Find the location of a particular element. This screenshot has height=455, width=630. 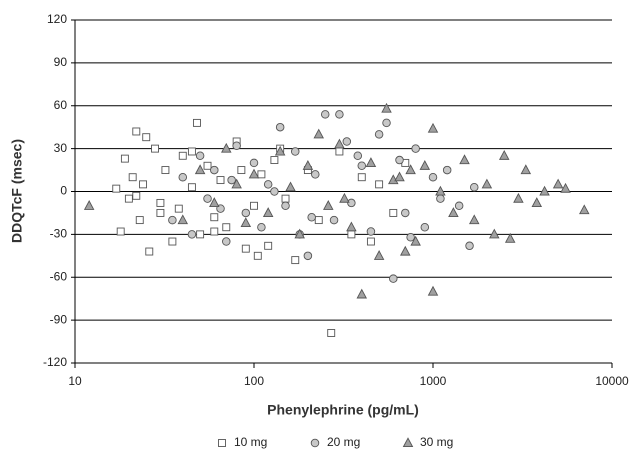

y-tick-label: 30 is located at coordinates (61, 148).